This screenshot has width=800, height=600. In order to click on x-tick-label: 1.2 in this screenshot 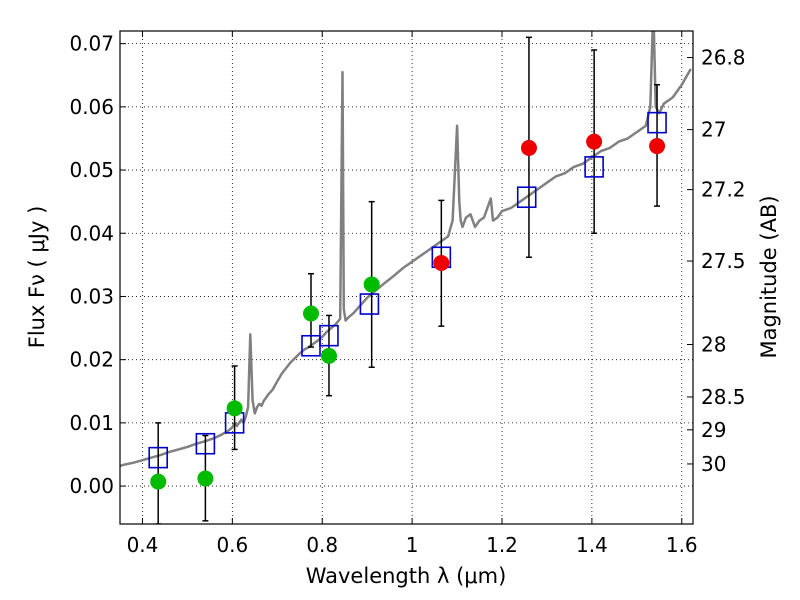, I will do `click(502, 545)`.